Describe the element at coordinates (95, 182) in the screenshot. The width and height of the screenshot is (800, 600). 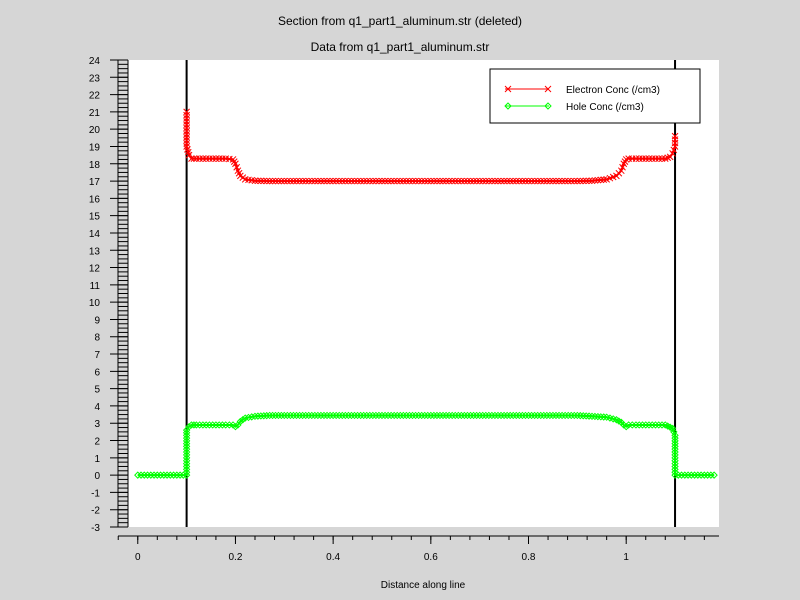
I see `y-tick-label: 17` at that location.